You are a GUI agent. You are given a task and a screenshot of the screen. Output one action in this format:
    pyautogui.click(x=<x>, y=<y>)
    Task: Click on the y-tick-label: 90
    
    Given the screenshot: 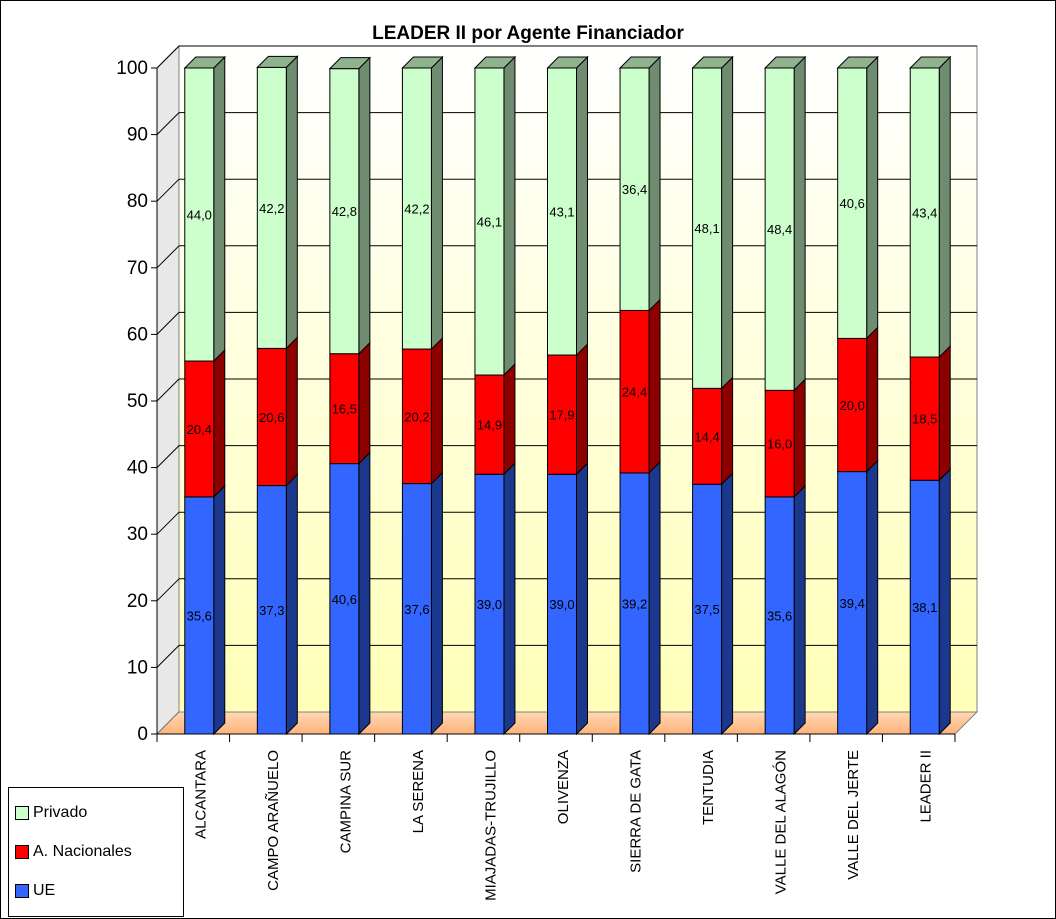 What is the action you would take?
    pyautogui.click(x=137, y=135)
    